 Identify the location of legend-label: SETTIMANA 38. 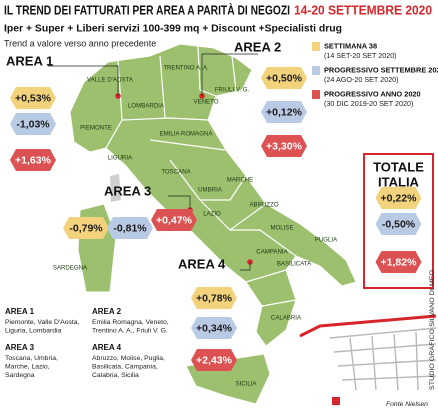
(350, 45).